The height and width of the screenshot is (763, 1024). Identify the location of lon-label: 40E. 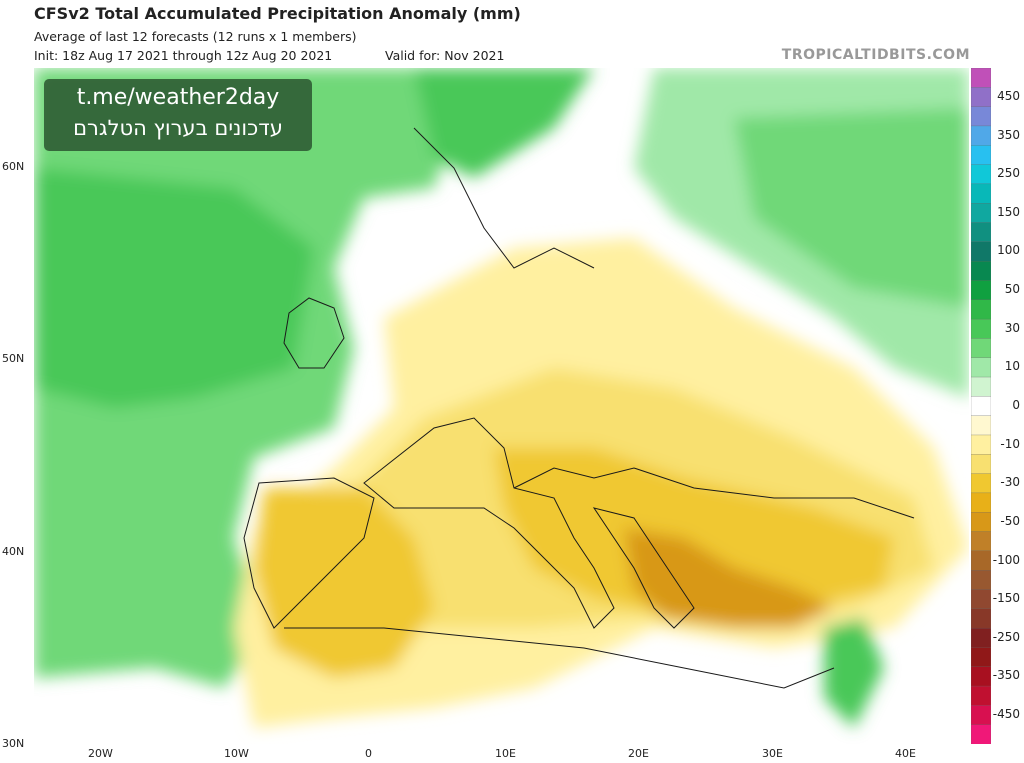
(905, 753).